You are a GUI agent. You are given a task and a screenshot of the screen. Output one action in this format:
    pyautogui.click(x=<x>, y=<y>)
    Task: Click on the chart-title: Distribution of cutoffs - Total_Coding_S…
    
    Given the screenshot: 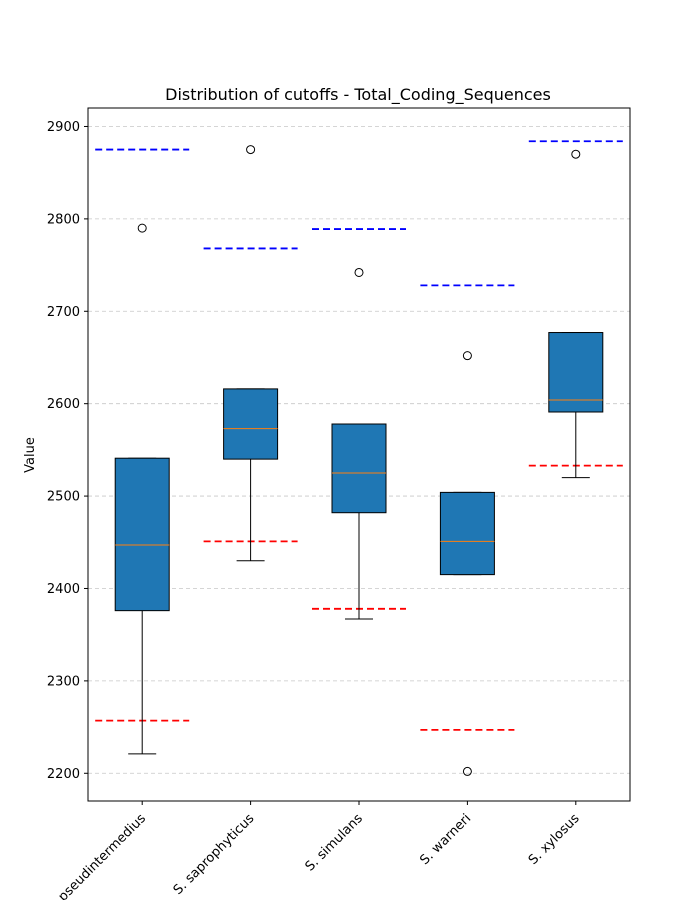 What is the action you would take?
    pyautogui.click(x=358, y=95)
    